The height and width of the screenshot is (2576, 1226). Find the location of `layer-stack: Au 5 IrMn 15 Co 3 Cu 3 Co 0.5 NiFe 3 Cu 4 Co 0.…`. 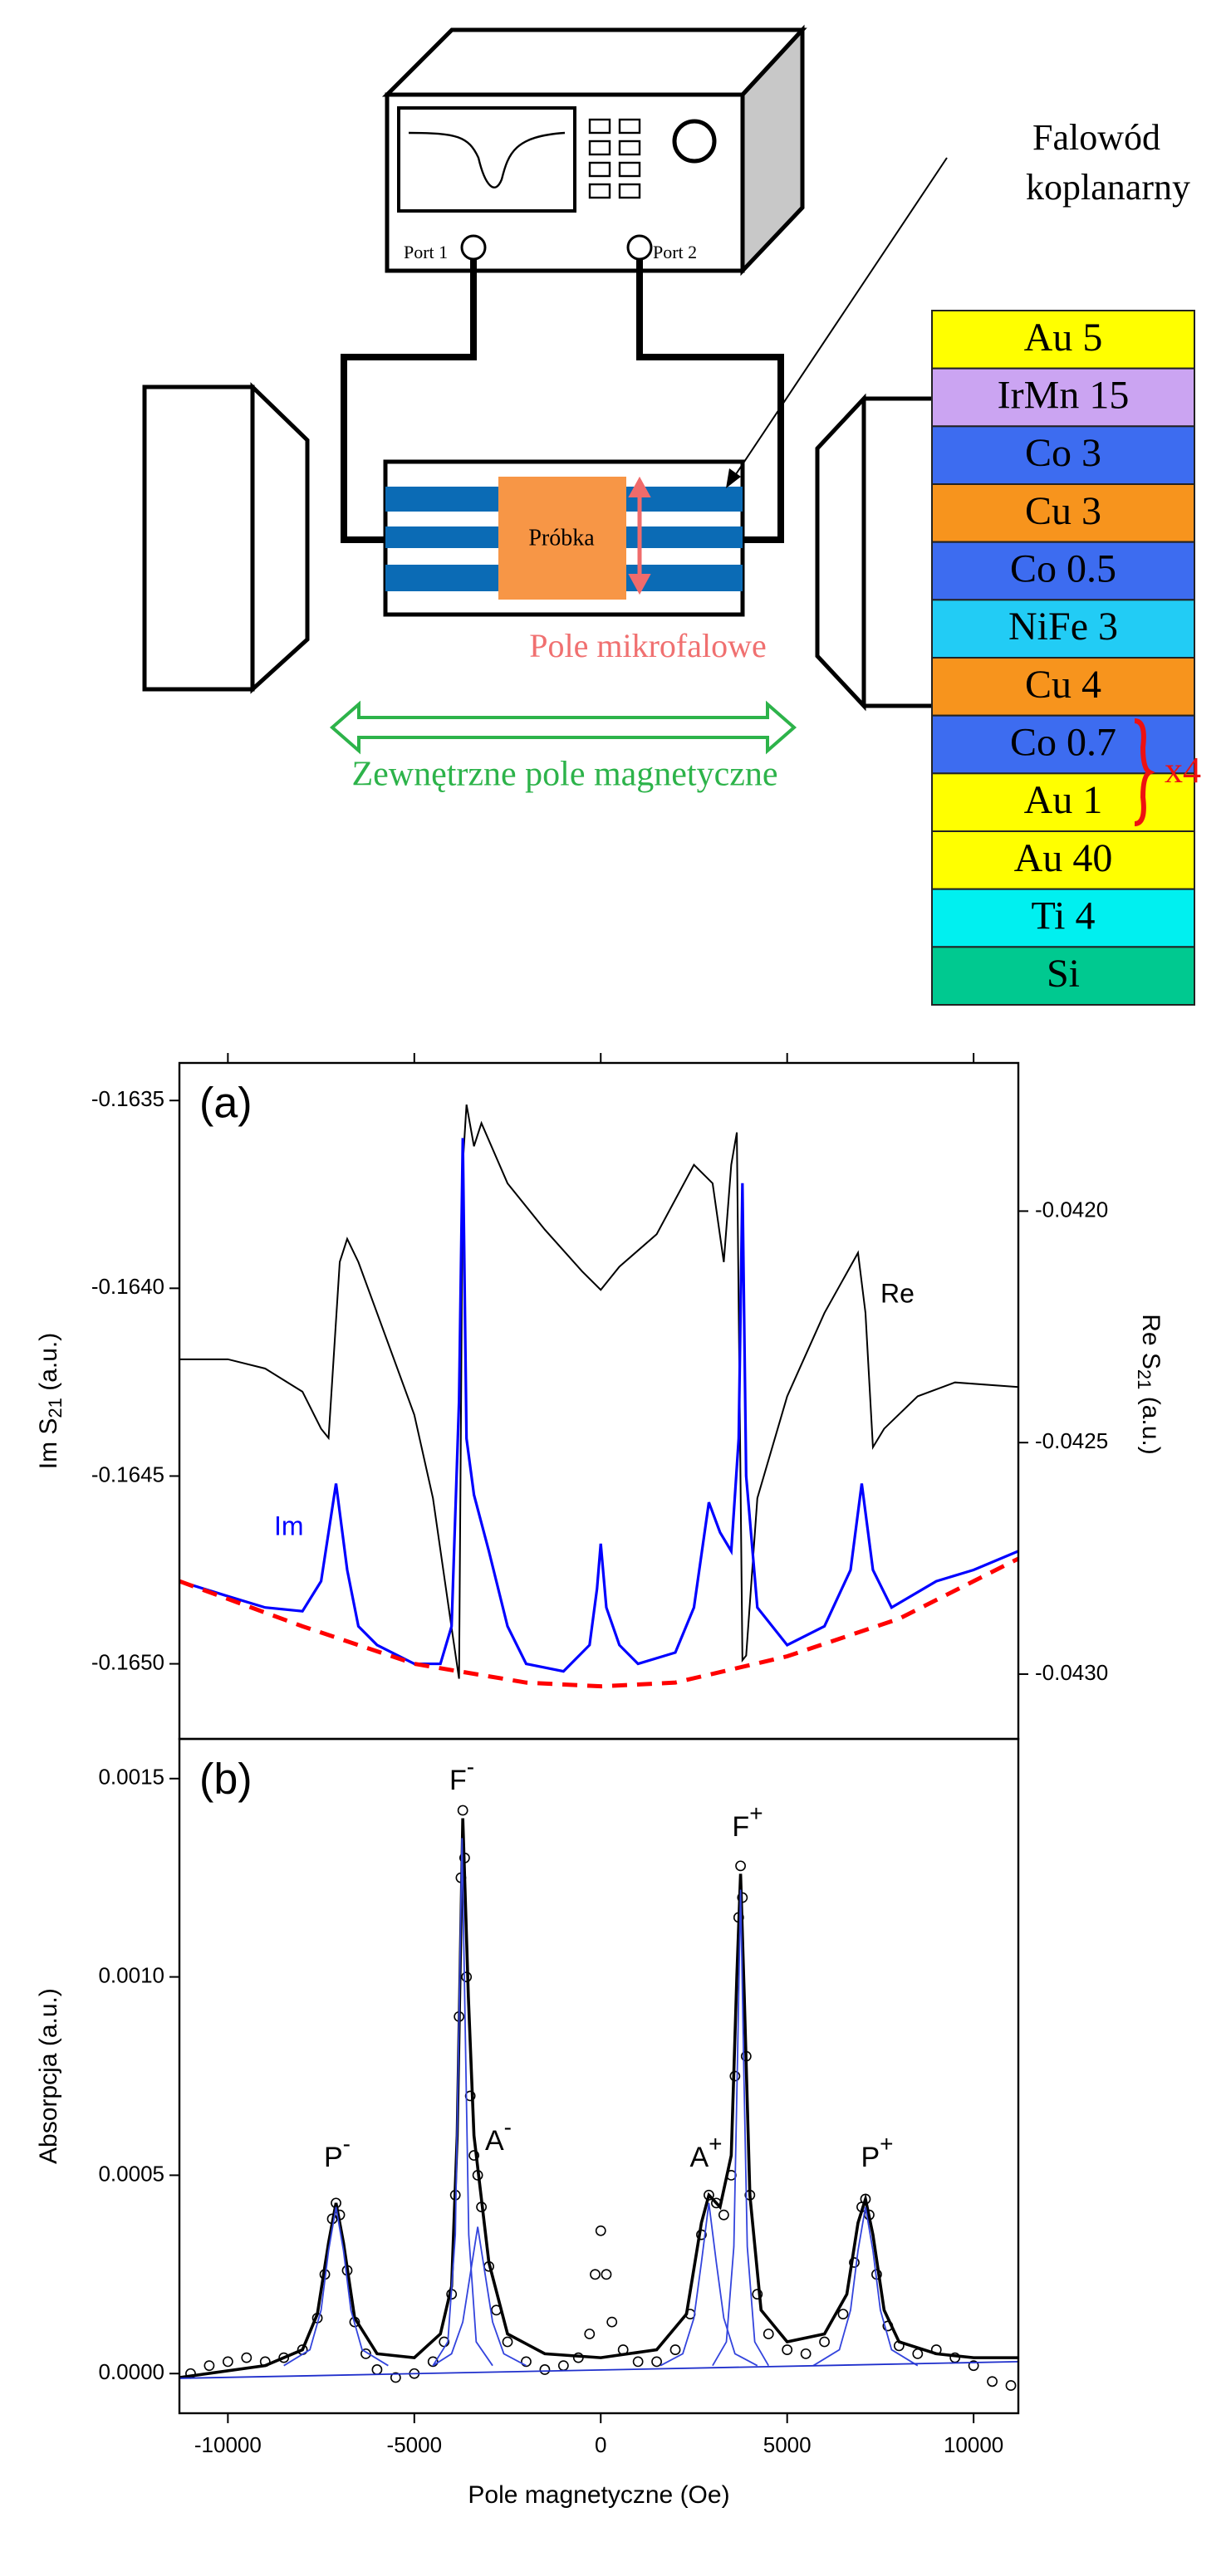

layer-stack: Au 5 IrMn 15 Co 3 Cu 3 Co 0.5 NiFe 3 Cu 4 Co 0.… is located at coordinates (1063, 658).